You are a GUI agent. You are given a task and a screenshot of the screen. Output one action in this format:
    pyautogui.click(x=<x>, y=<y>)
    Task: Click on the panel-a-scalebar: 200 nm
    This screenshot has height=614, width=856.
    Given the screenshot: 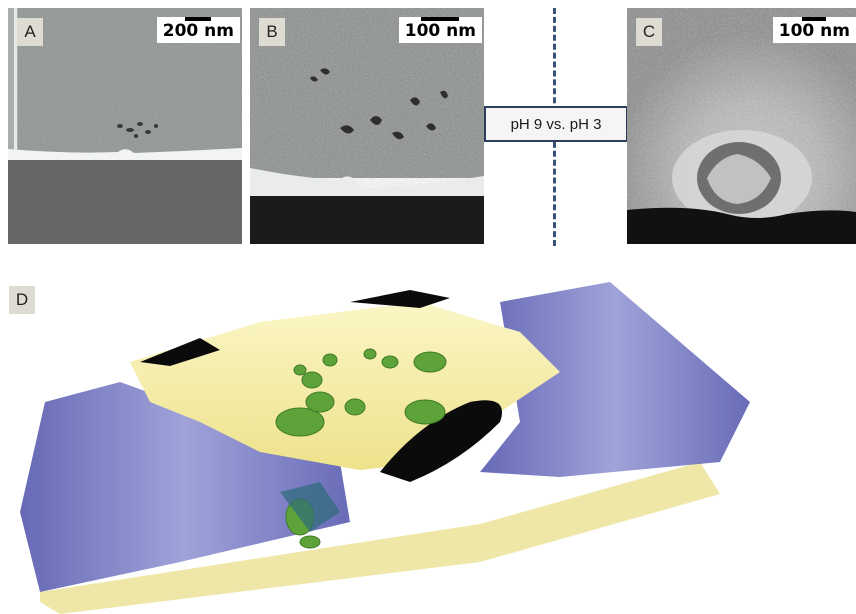 What is the action you would take?
    pyautogui.click(x=198, y=30)
    